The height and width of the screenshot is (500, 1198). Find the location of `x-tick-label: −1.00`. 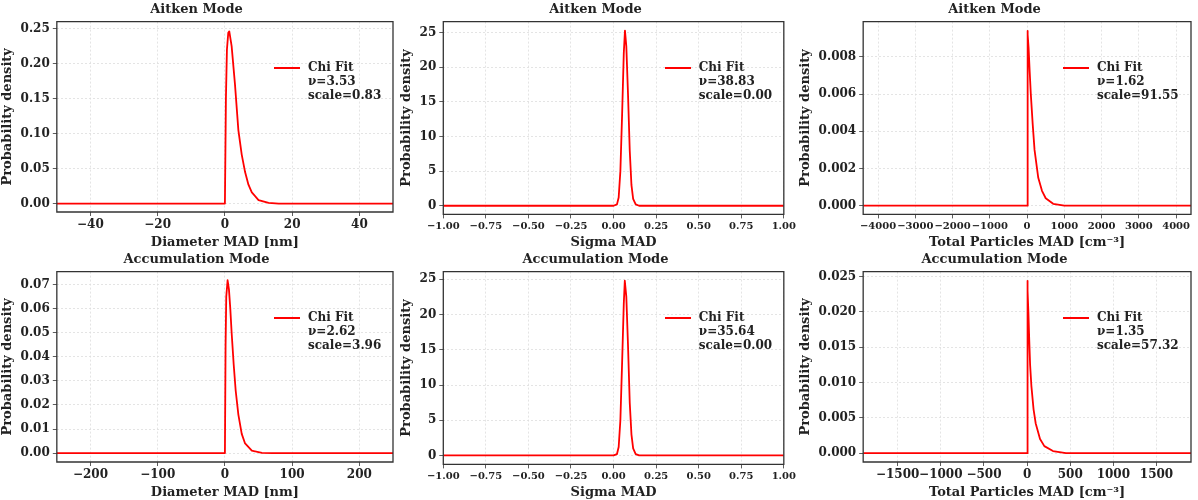

x-tick-label: −1.00 is located at coordinates (443, 225).